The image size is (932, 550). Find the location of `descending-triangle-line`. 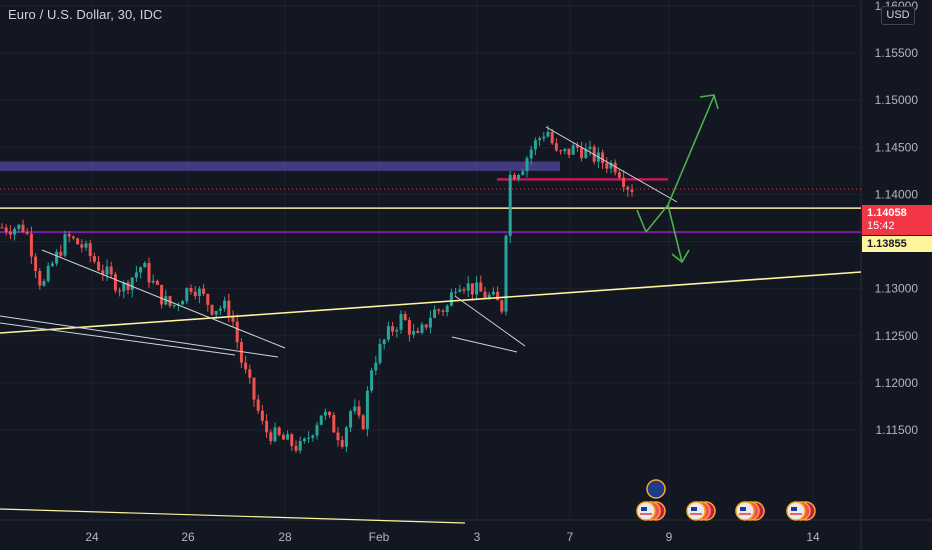

descending-triangle-line is located at coordinates (611, 164).